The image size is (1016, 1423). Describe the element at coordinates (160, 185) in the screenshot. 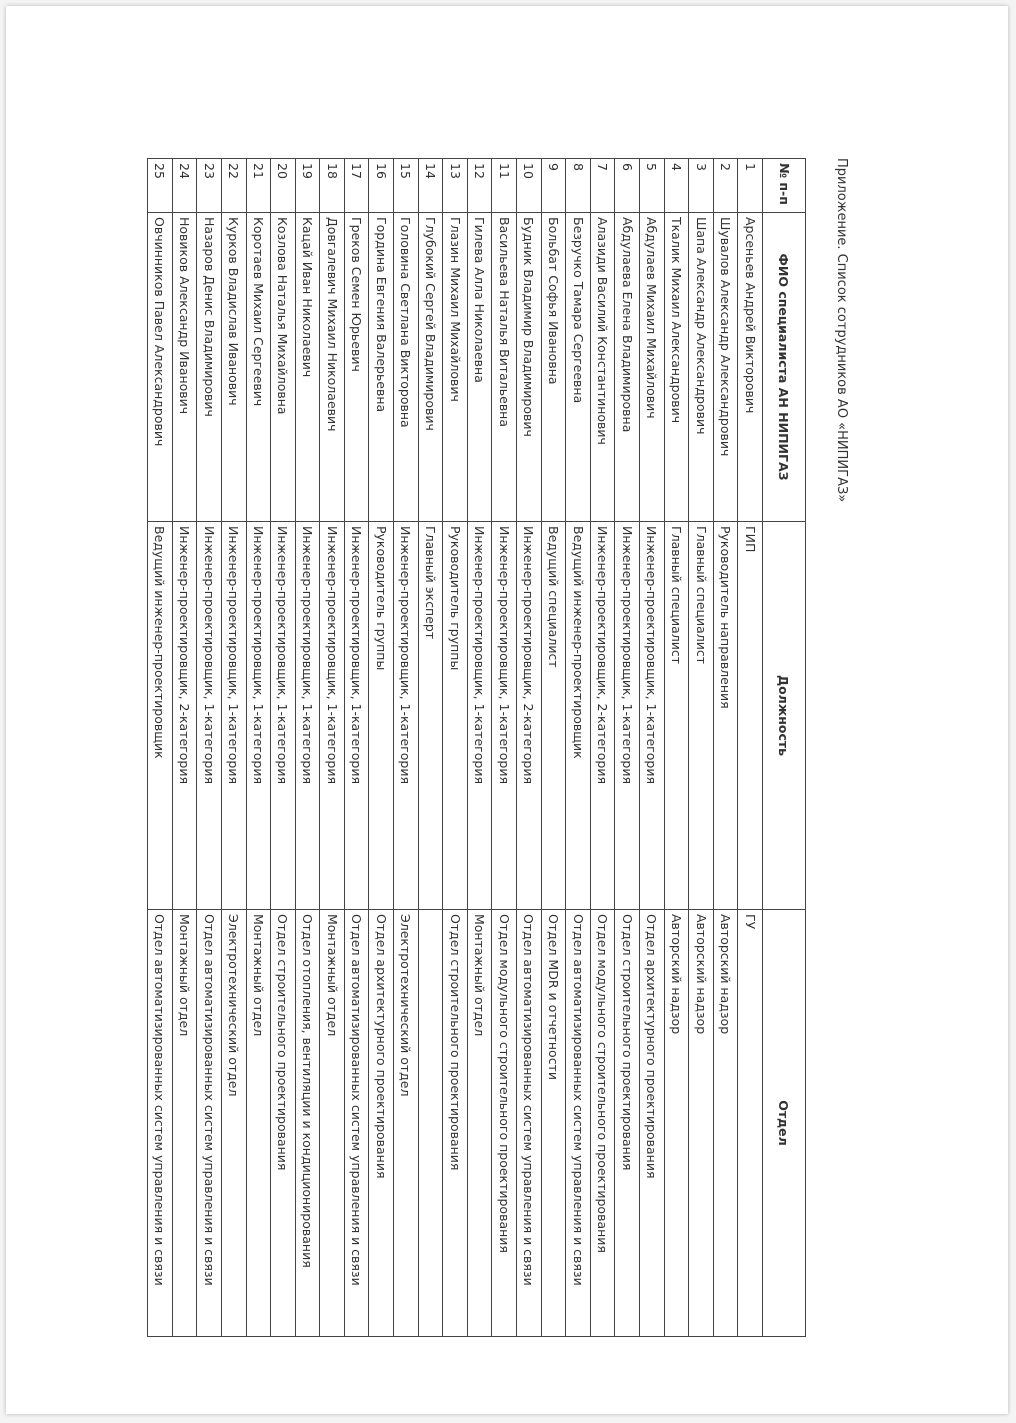

I see `cell-number: 25` at that location.